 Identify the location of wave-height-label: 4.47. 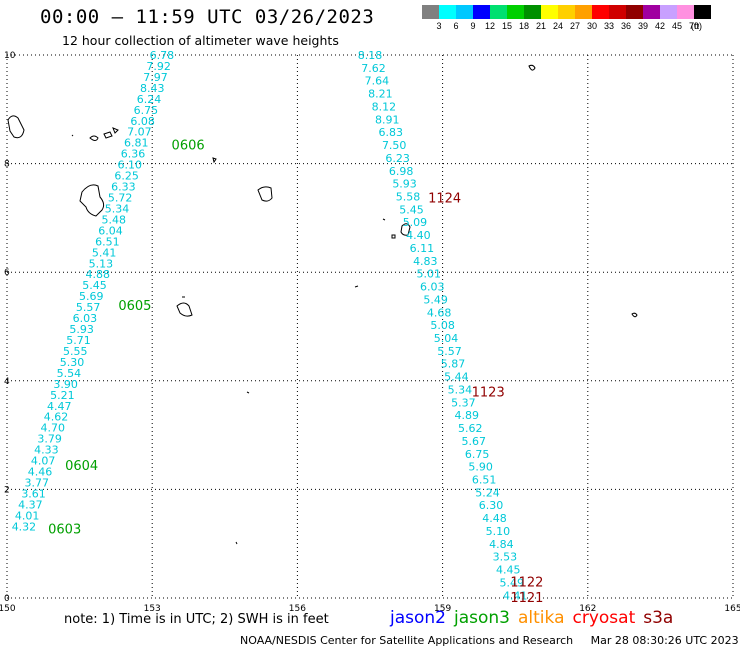
(59, 406).